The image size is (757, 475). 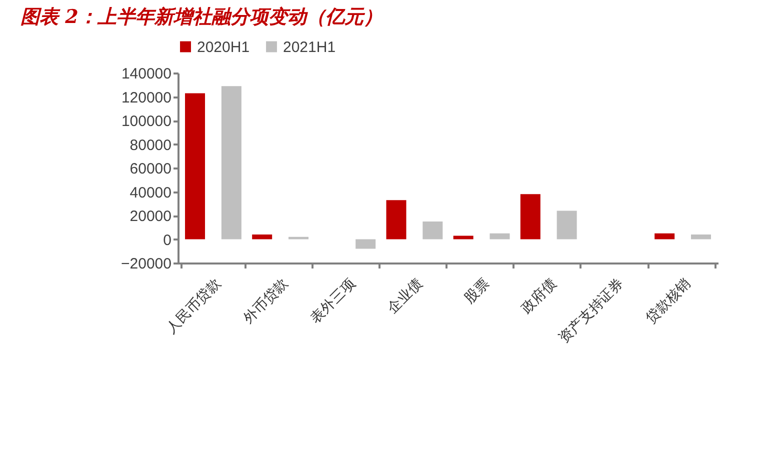 I want to click on x-tick-label: 外币贷款, so click(x=266, y=301).